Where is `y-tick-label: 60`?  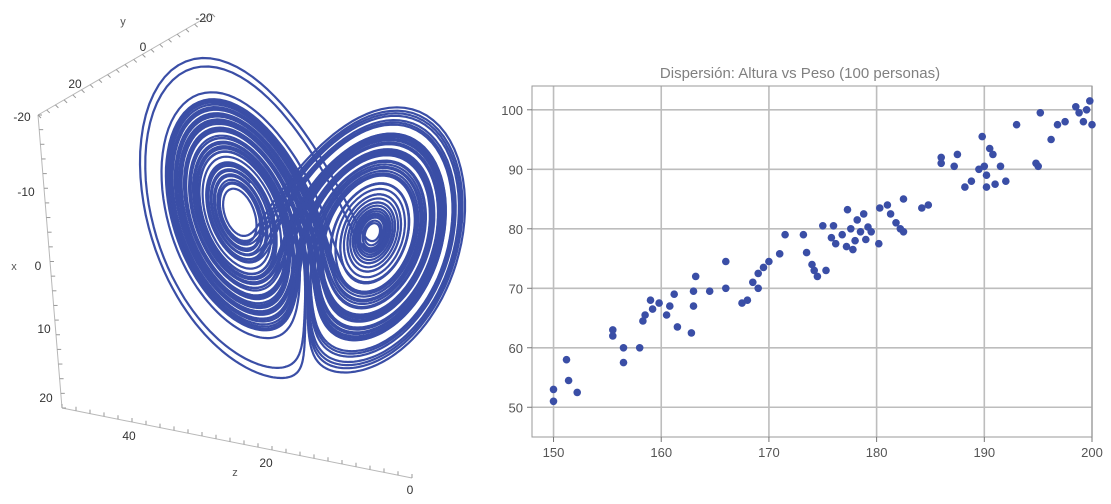 y-tick-label: 60 is located at coordinates (516, 348).